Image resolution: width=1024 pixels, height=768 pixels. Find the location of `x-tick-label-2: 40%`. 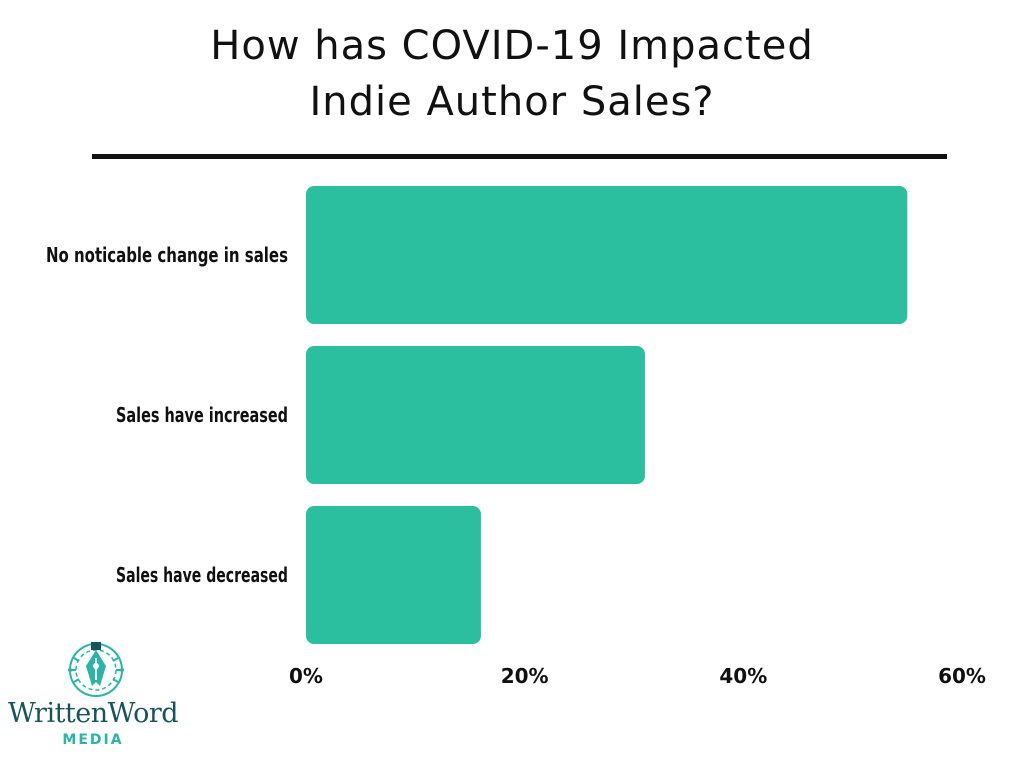

x-tick-label-2: 40% is located at coordinates (743, 676).